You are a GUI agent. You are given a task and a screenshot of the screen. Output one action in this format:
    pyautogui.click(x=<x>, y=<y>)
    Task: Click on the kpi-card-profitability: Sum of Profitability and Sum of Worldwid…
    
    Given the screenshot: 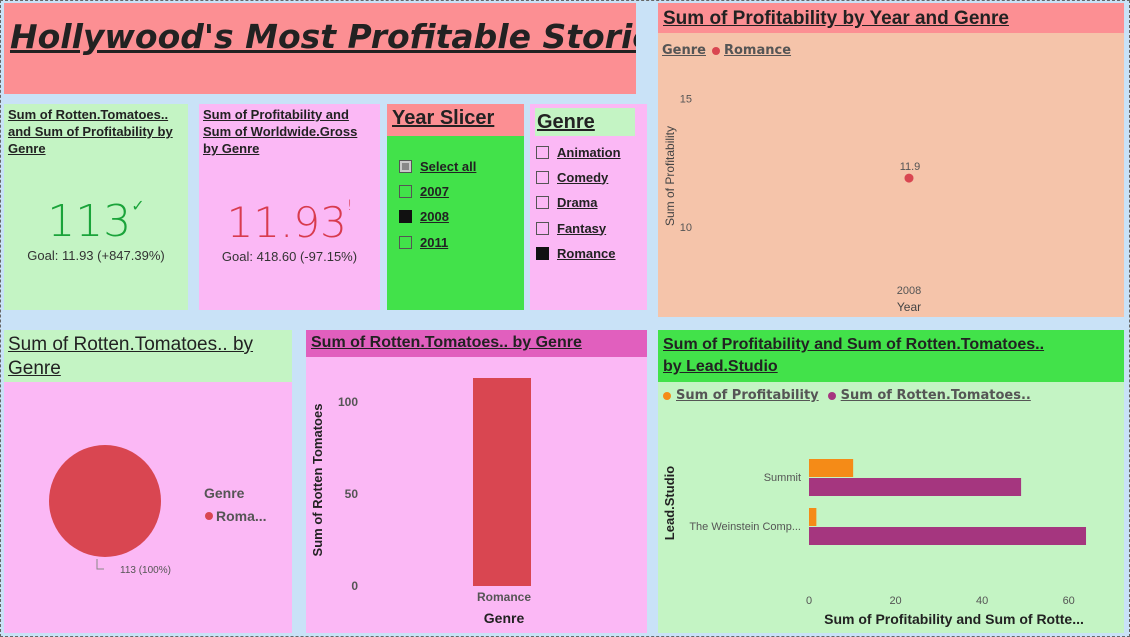 What is the action you would take?
    pyautogui.click(x=289, y=207)
    